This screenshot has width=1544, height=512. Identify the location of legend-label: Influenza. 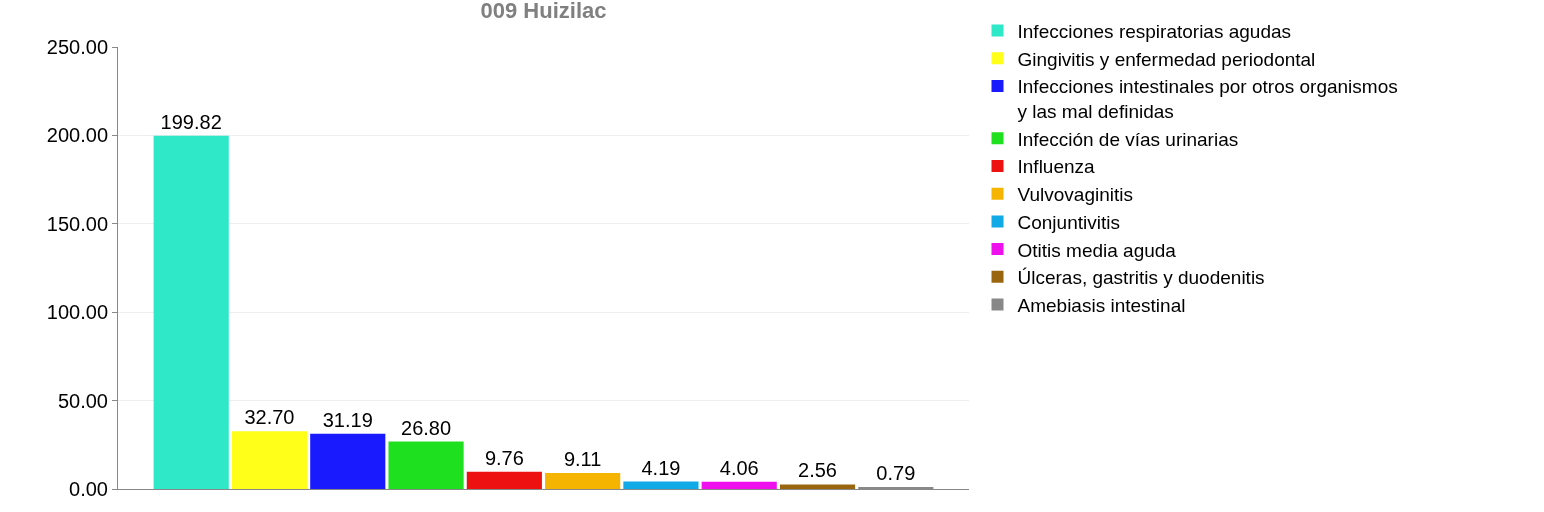
(1056, 167).